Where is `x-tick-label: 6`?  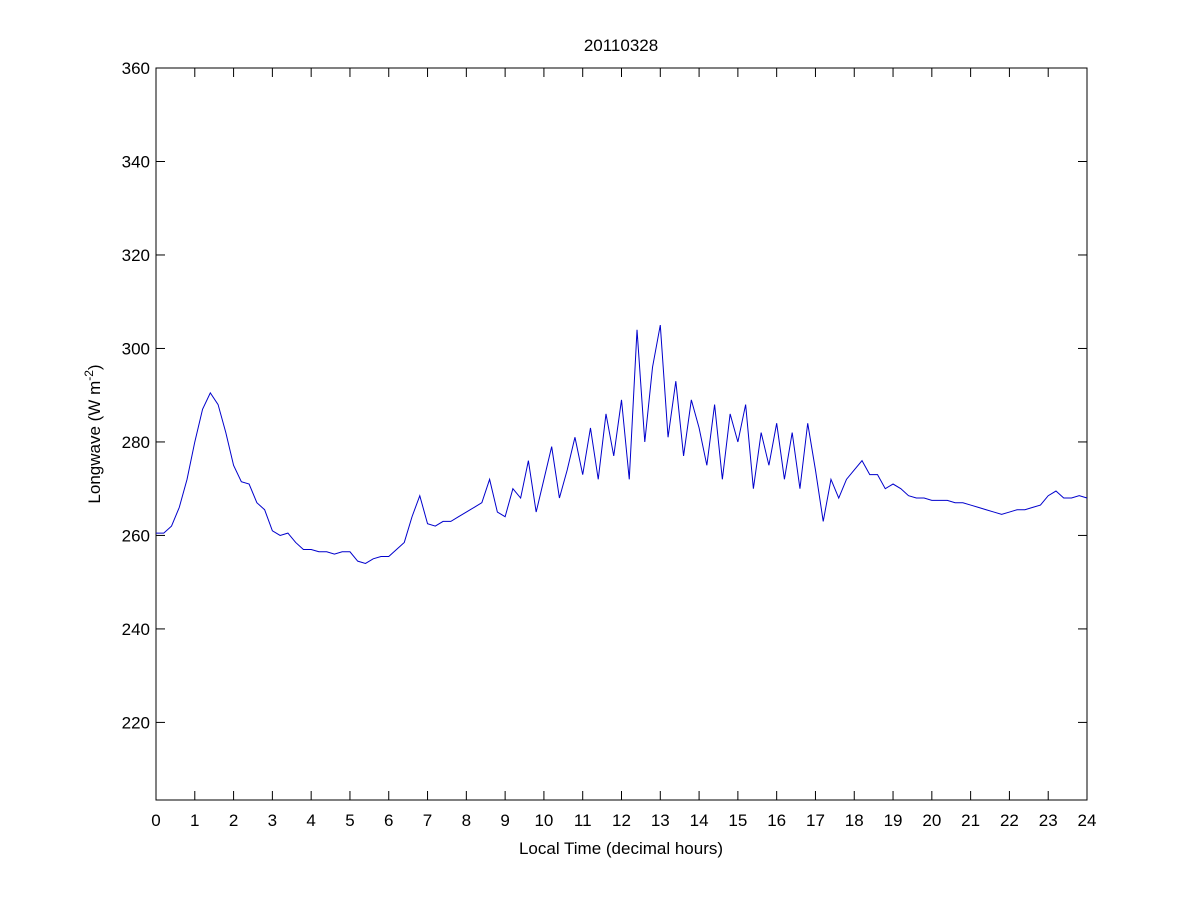 x-tick-label: 6 is located at coordinates (388, 820).